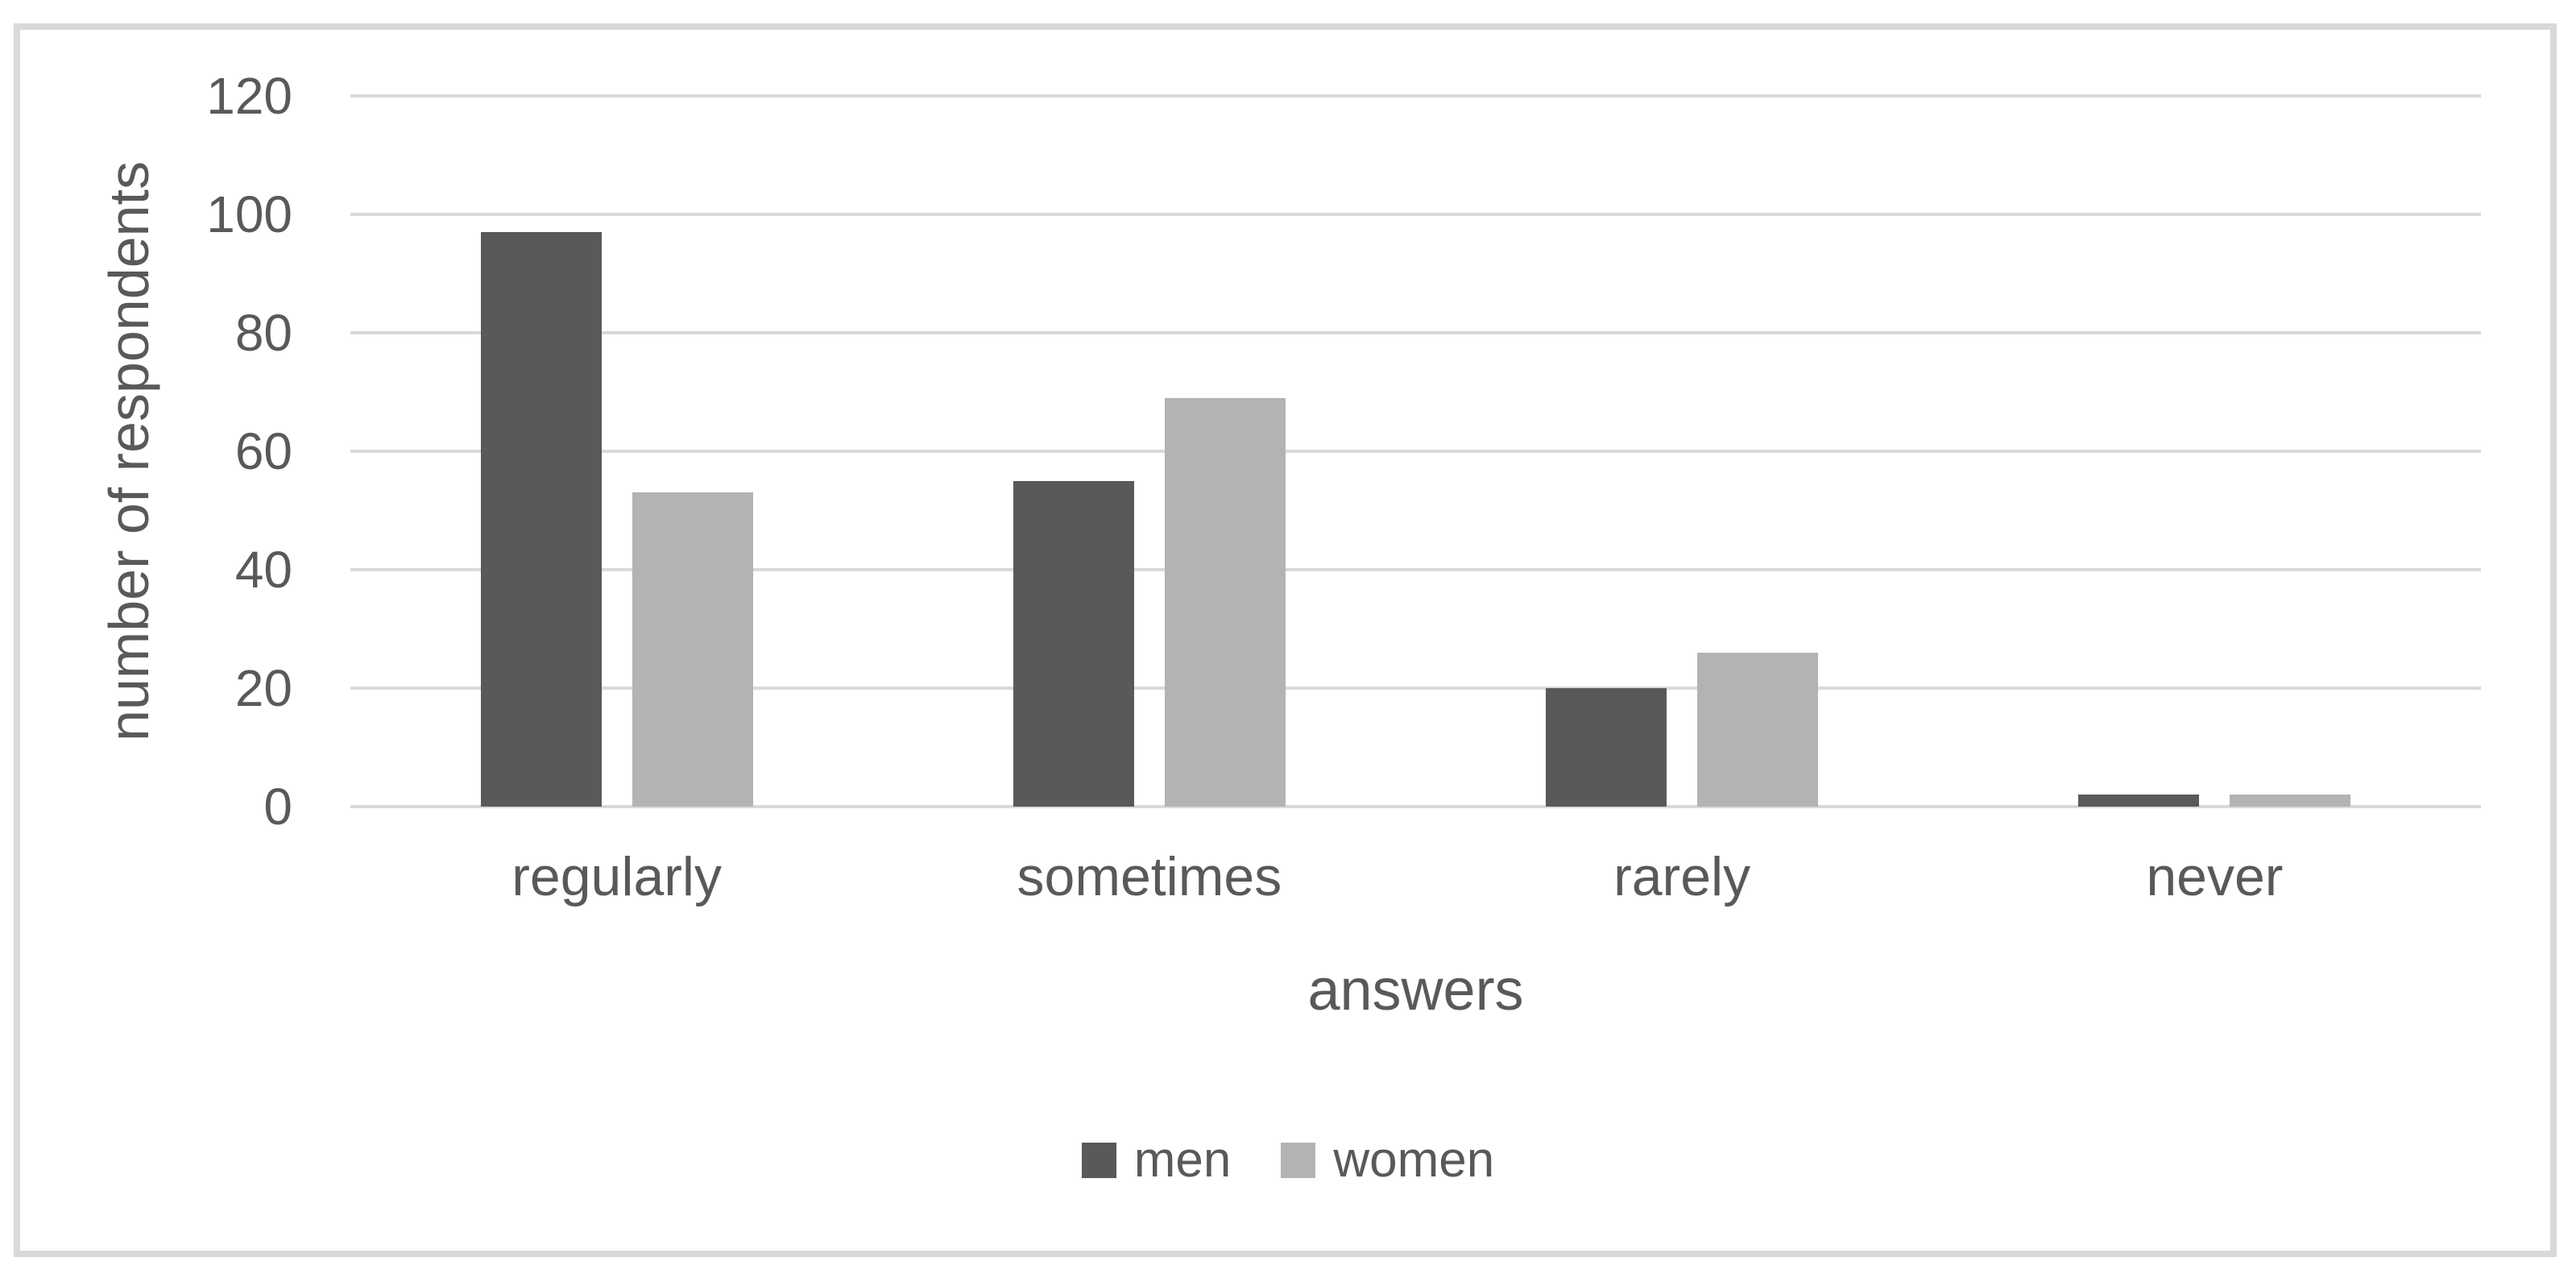  What do you see at coordinates (249, 96) in the screenshot?
I see `y-tick-label: 120` at bounding box center [249, 96].